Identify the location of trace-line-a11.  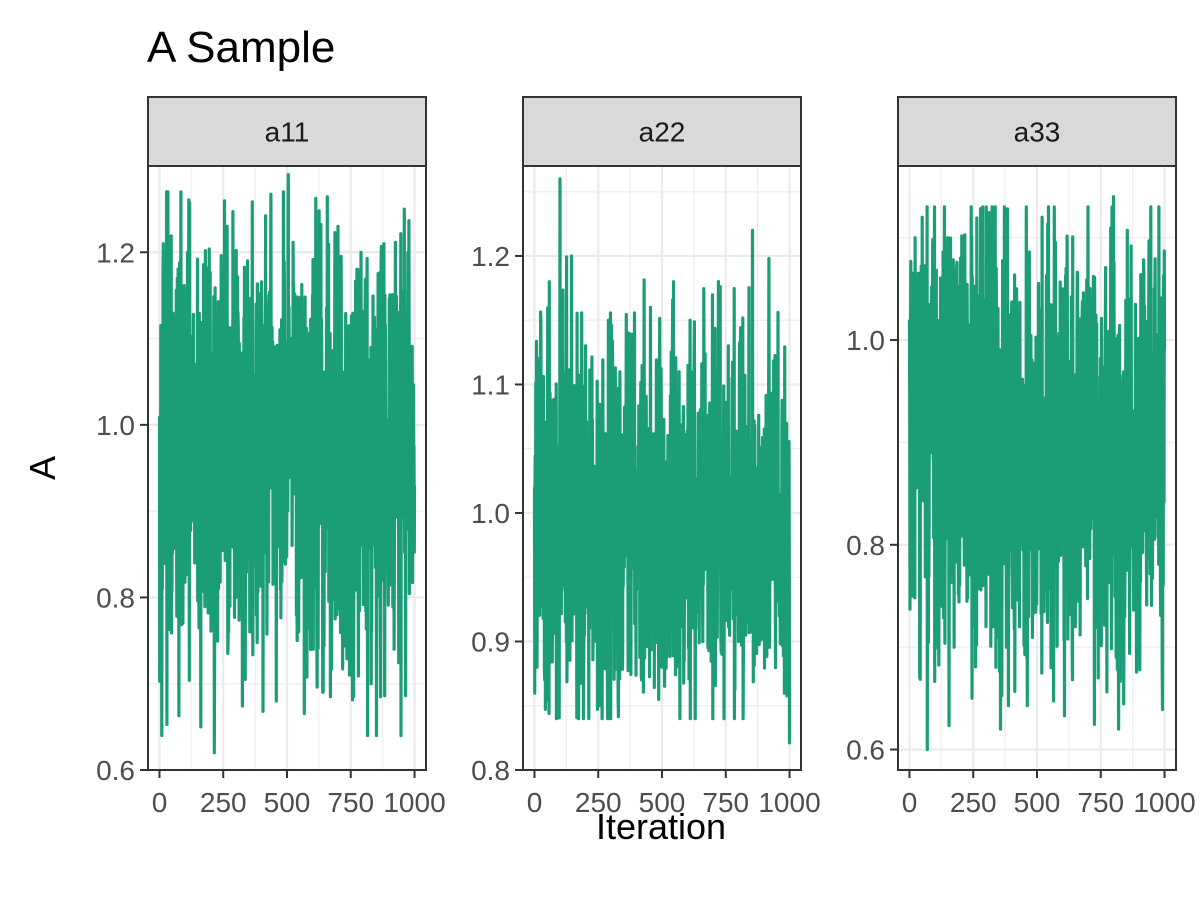
(287, 464).